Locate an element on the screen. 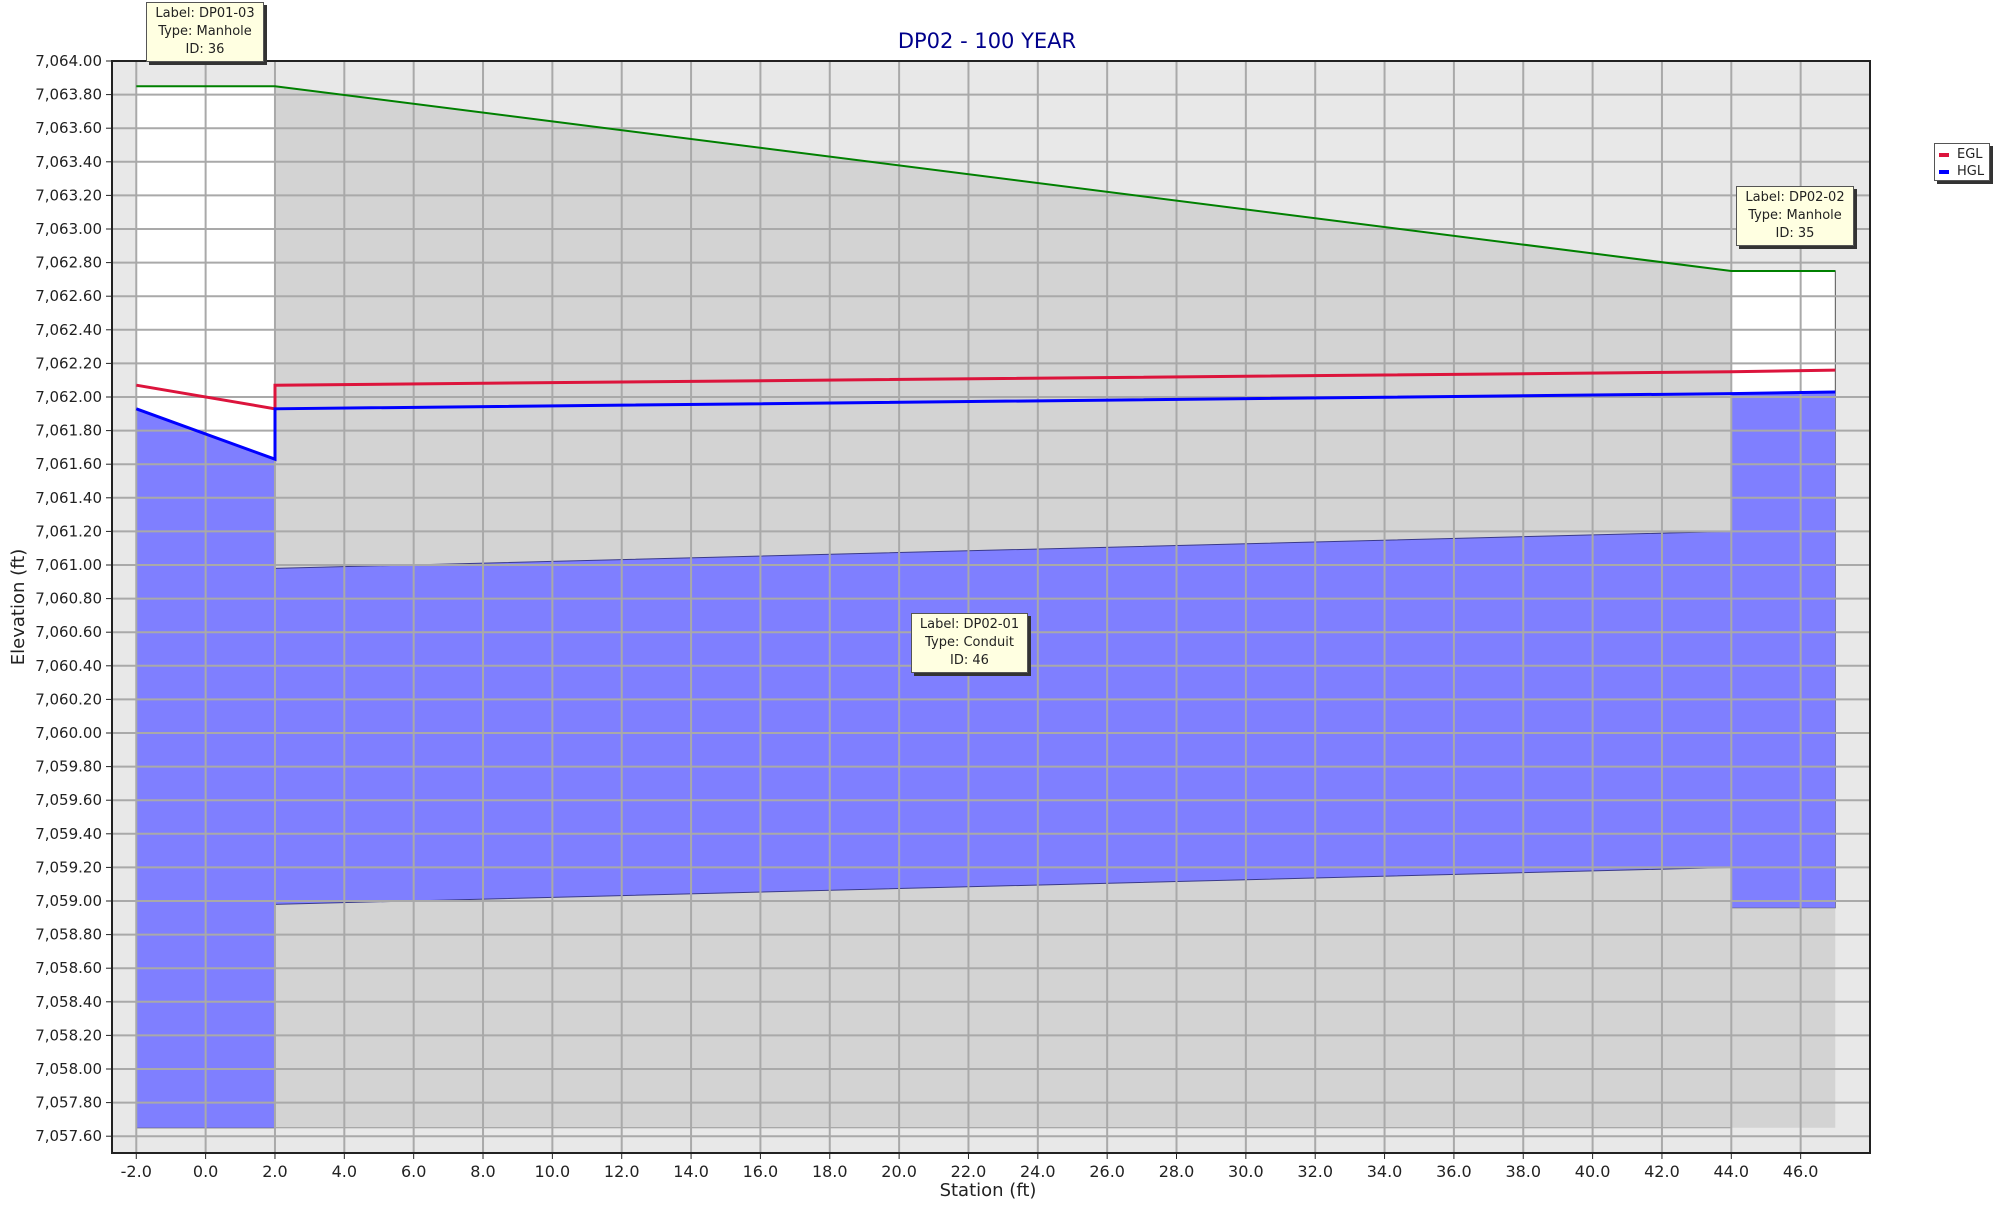 This screenshot has width=2003, height=1205. x-tick-label: 42.0 is located at coordinates (1662, 1171).